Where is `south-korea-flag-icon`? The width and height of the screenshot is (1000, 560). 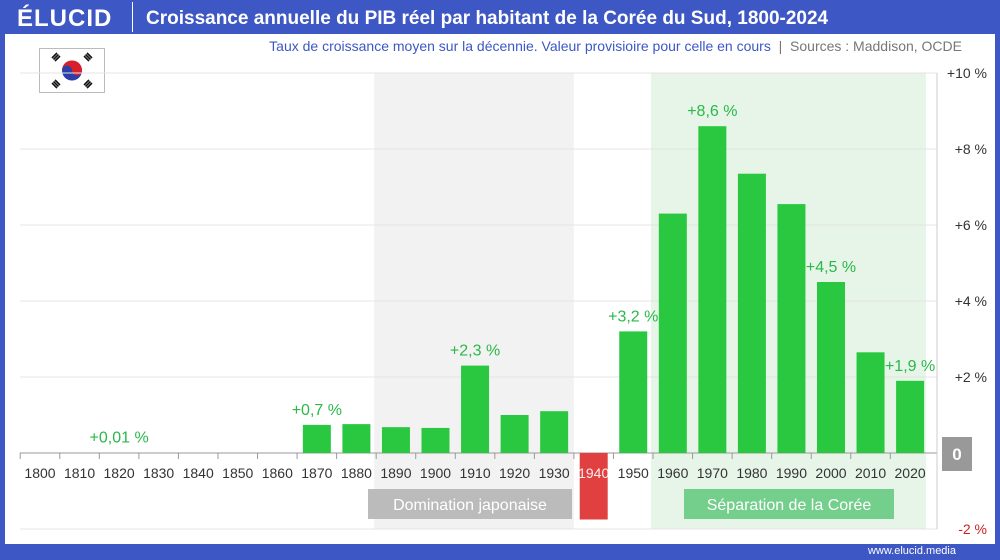
south-korea-flag-icon is located at coordinates (72, 70).